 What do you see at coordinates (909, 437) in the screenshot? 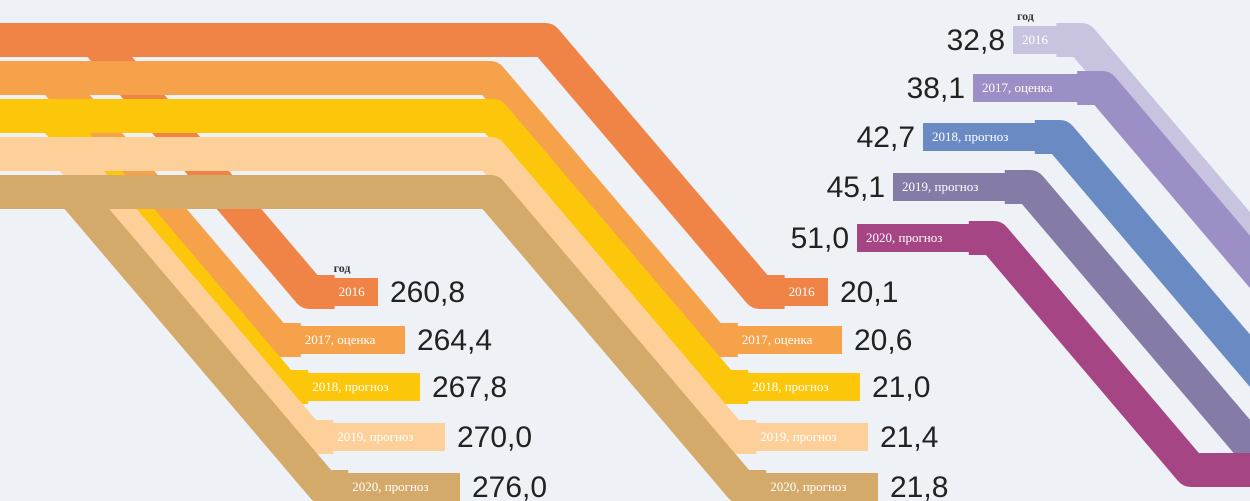
I see `value: 21,4` at bounding box center [909, 437].